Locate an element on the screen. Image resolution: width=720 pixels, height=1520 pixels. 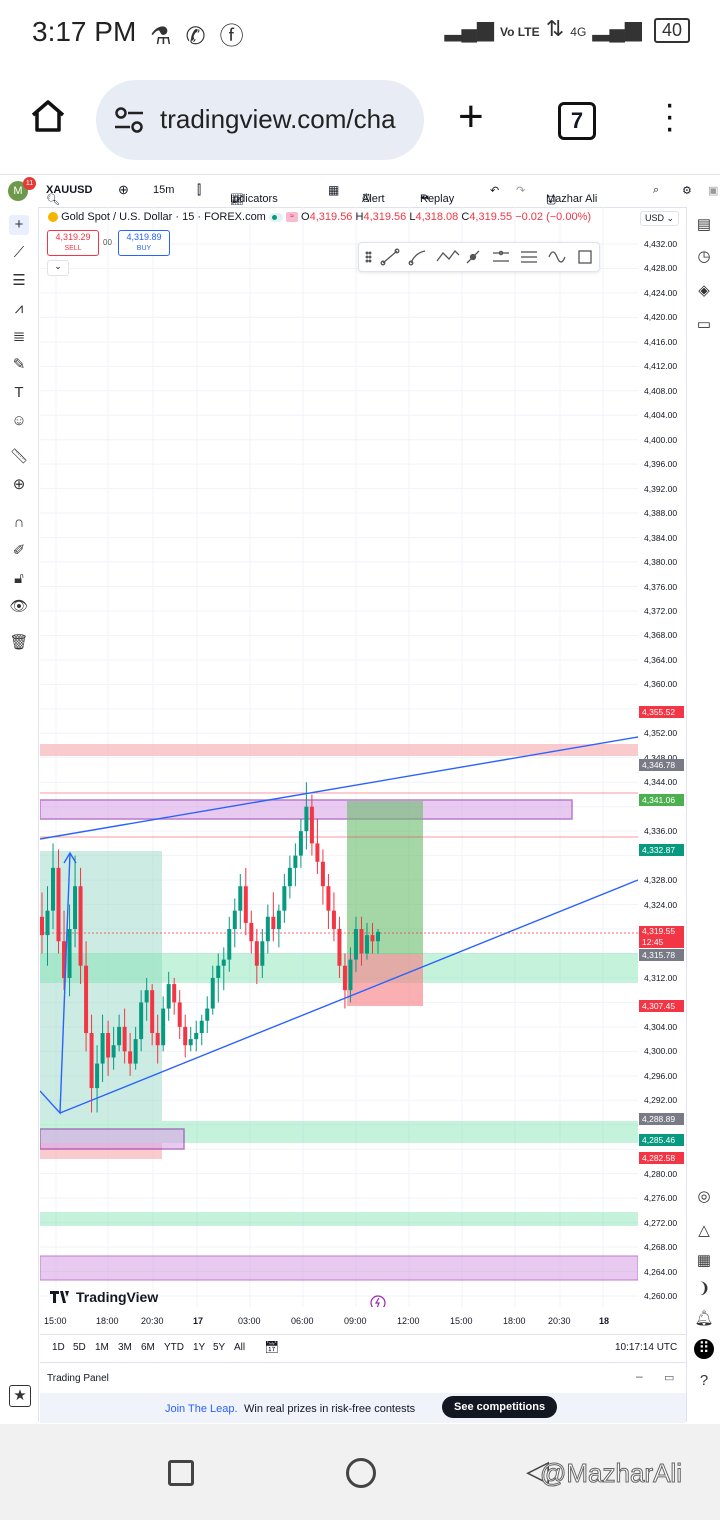
lower-trendline is located at coordinates (348, 996).